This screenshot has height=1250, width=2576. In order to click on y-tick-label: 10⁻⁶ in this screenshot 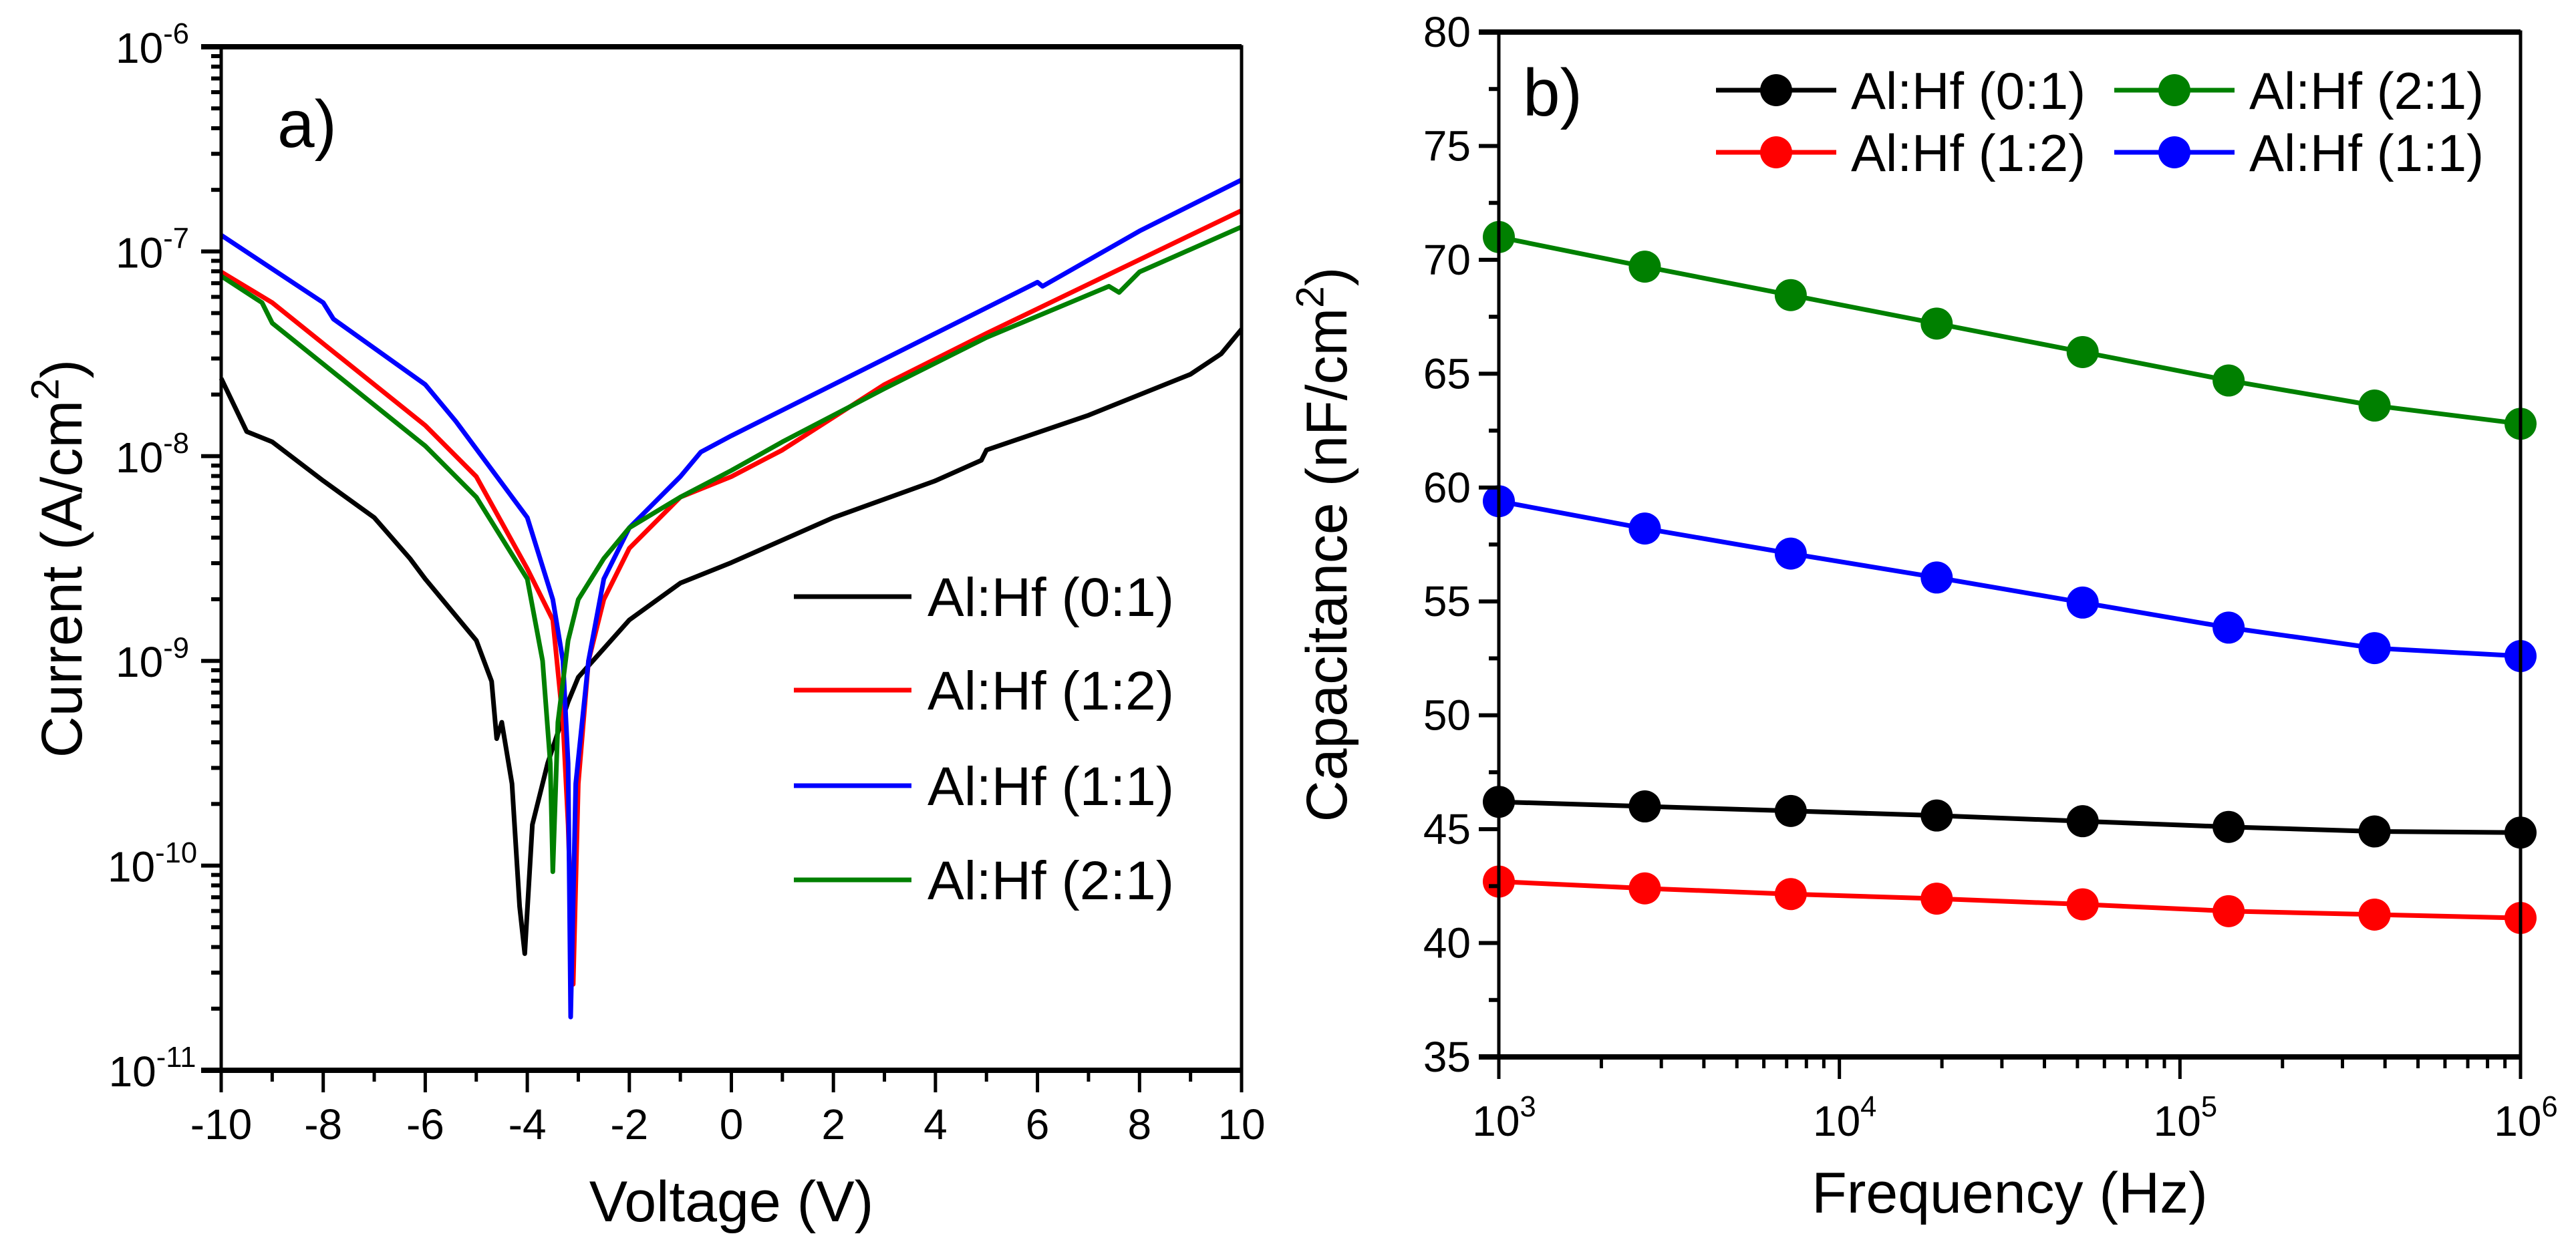, I will do `click(152, 45)`.